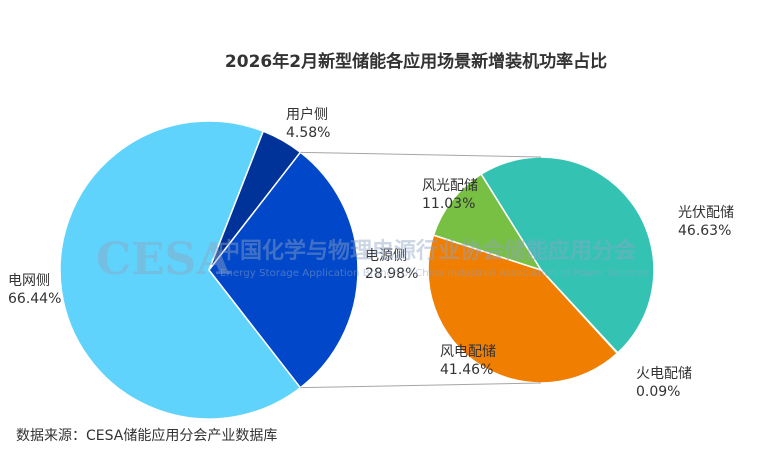 The height and width of the screenshot is (469, 776). What do you see at coordinates (308, 133) in the screenshot?
I see `main-1-value: 4.58%` at bounding box center [308, 133].